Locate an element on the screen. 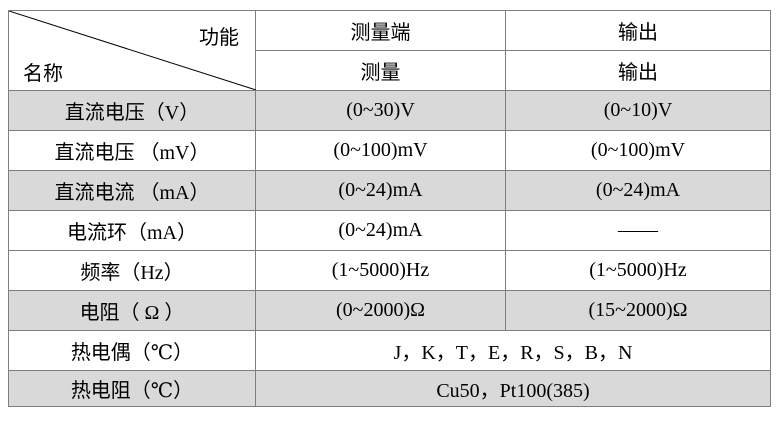  row-name: 频率（Hz） is located at coordinates (132, 270).